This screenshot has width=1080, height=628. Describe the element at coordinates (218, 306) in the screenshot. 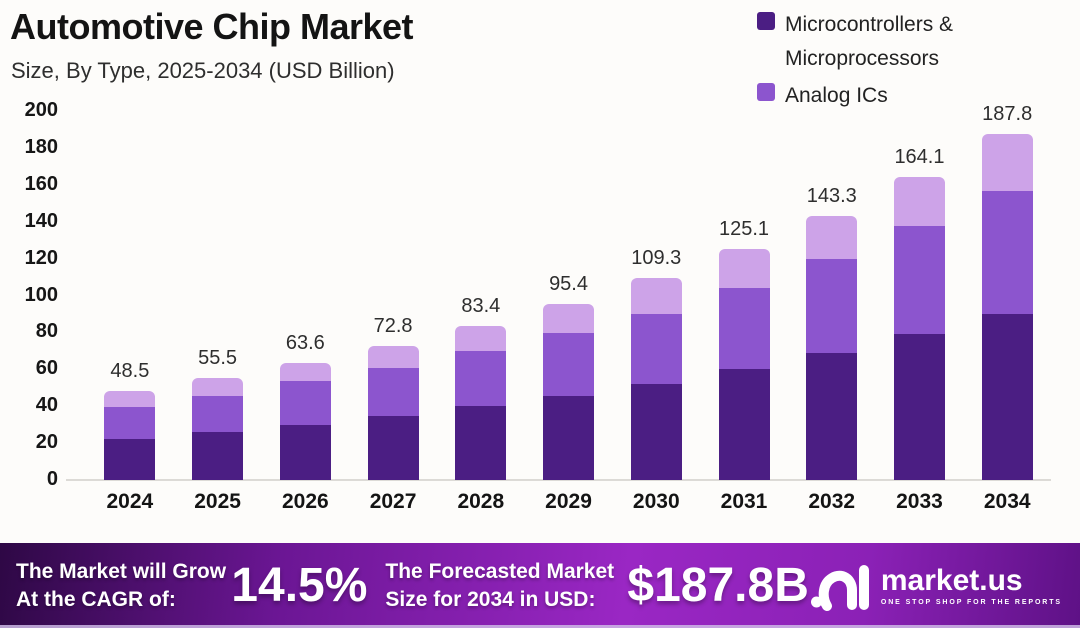

I see `bar-group-2025: 55.5 2025` at that location.